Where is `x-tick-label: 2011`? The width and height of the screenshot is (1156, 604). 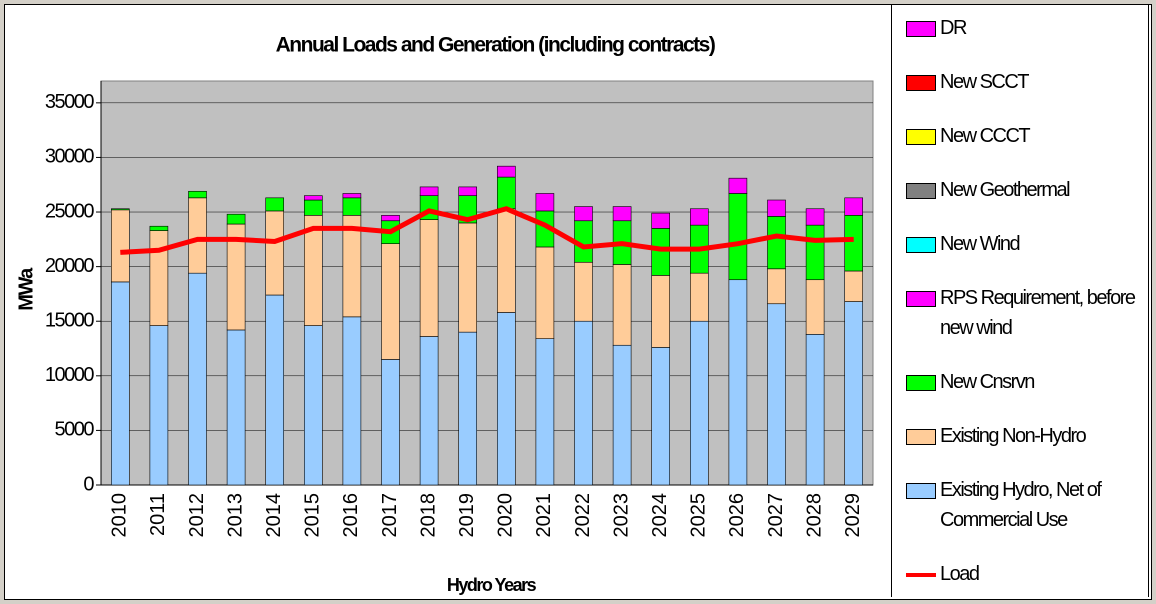
x-tick-label: 2011 is located at coordinates (158, 514).